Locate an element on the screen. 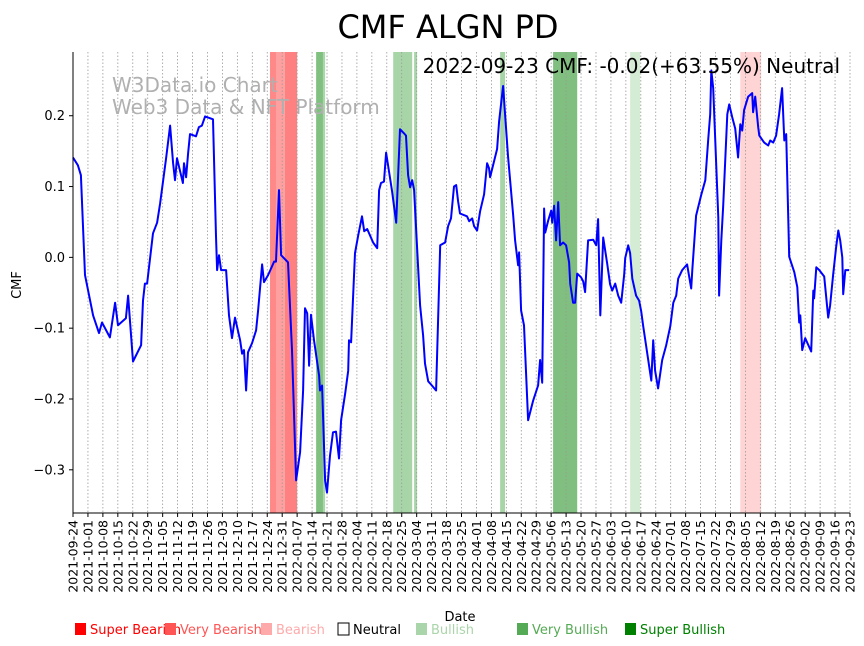 This screenshot has width=864, height=646. legend-swatch-bearish is located at coordinates (266, 629).